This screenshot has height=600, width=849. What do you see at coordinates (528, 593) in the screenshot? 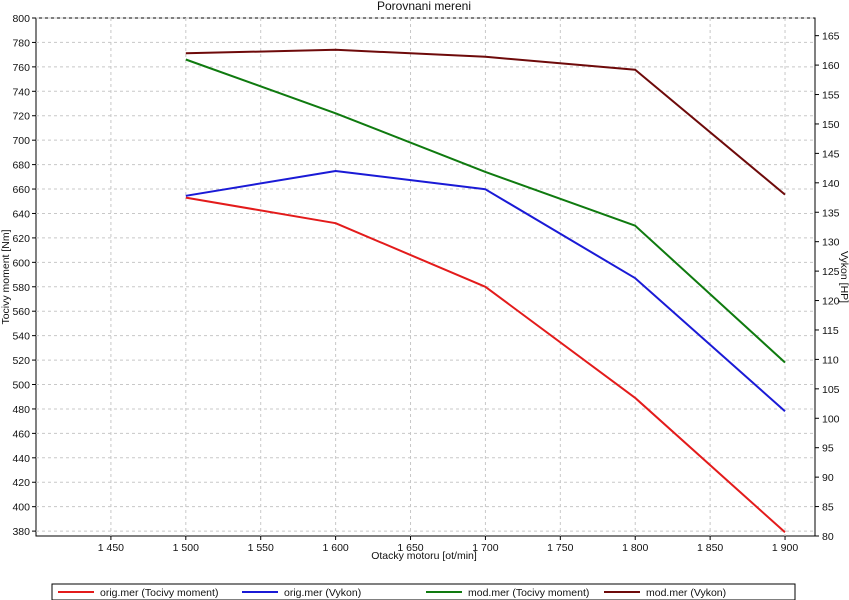
I see `legend-label: mod.mer (Tocivy moment)` at bounding box center [528, 593].